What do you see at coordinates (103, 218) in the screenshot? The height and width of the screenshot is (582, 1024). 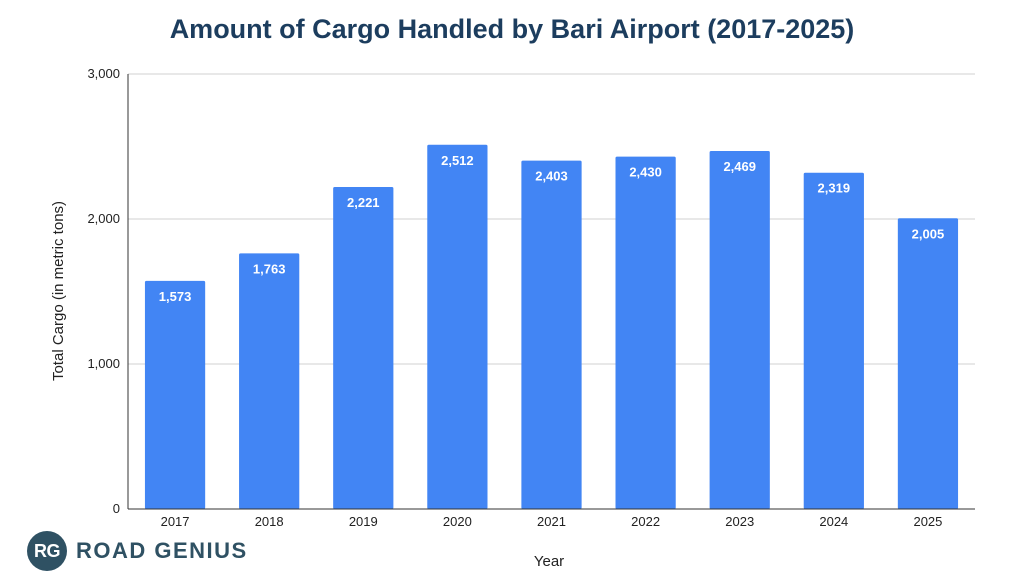 I see `y-tick-label: 2,000` at bounding box center [103, 218].